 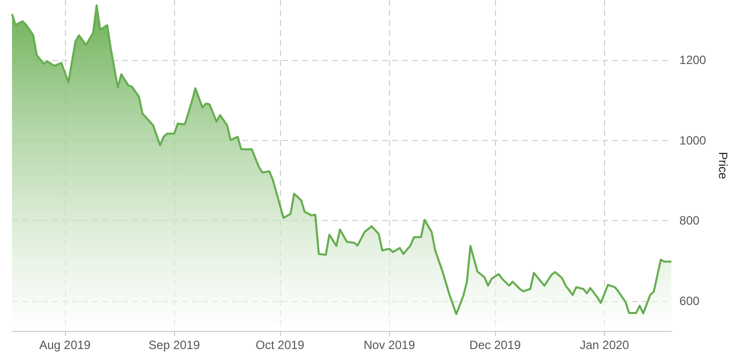 I want to click on x-tick-label: Jan 2020, so click(x=605, y=345).